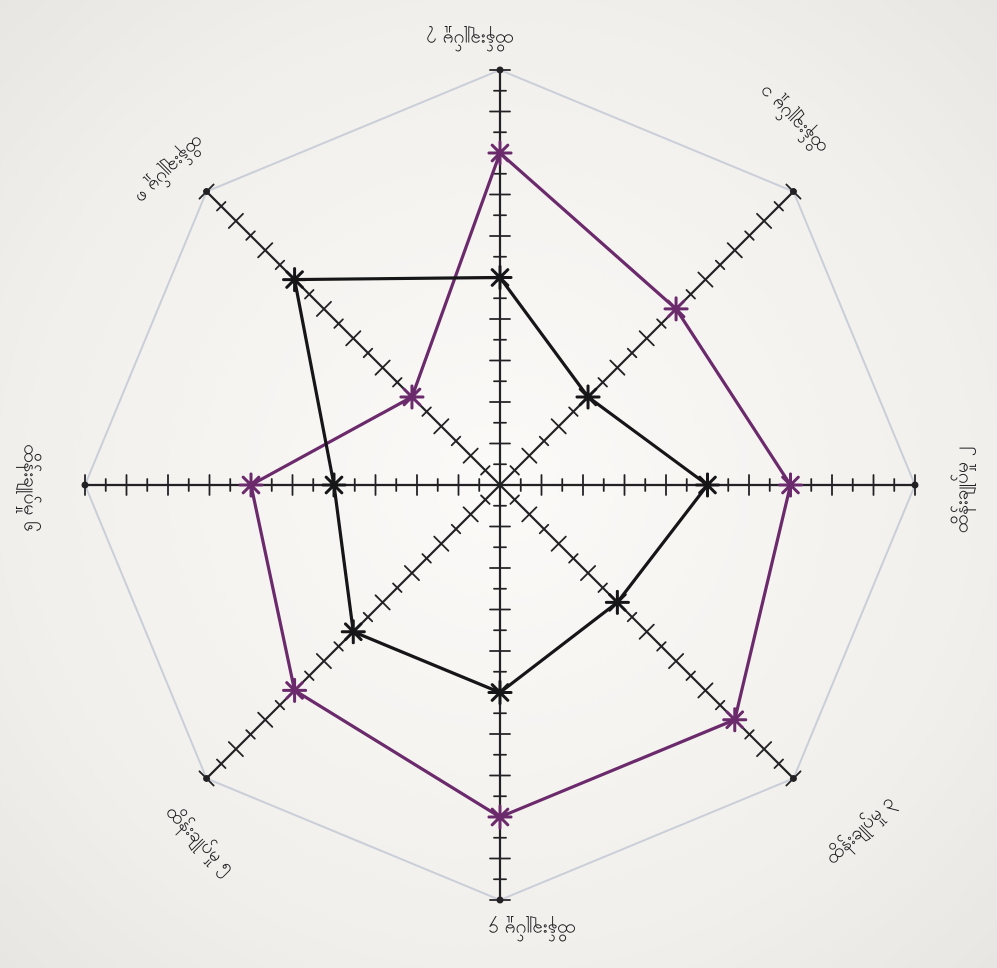 This screenshot has height=968, width=997. What do you see at coordinates (860, 830) in the screenshot?
I see `axis-label-4: ထိန်းချုပ်မှု ၃` at bounding box center [860, 830].